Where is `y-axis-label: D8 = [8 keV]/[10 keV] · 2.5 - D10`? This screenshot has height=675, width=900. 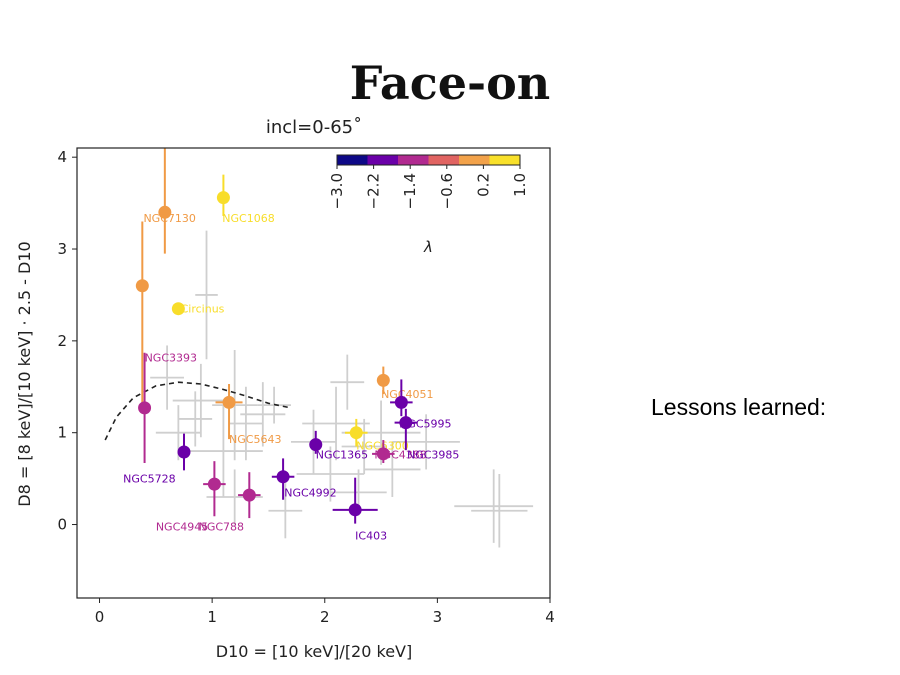 y-axis-label: D8 = [8 keV]/[10 keV] · 2.5 - D10 is located at coordinates (24, 373).